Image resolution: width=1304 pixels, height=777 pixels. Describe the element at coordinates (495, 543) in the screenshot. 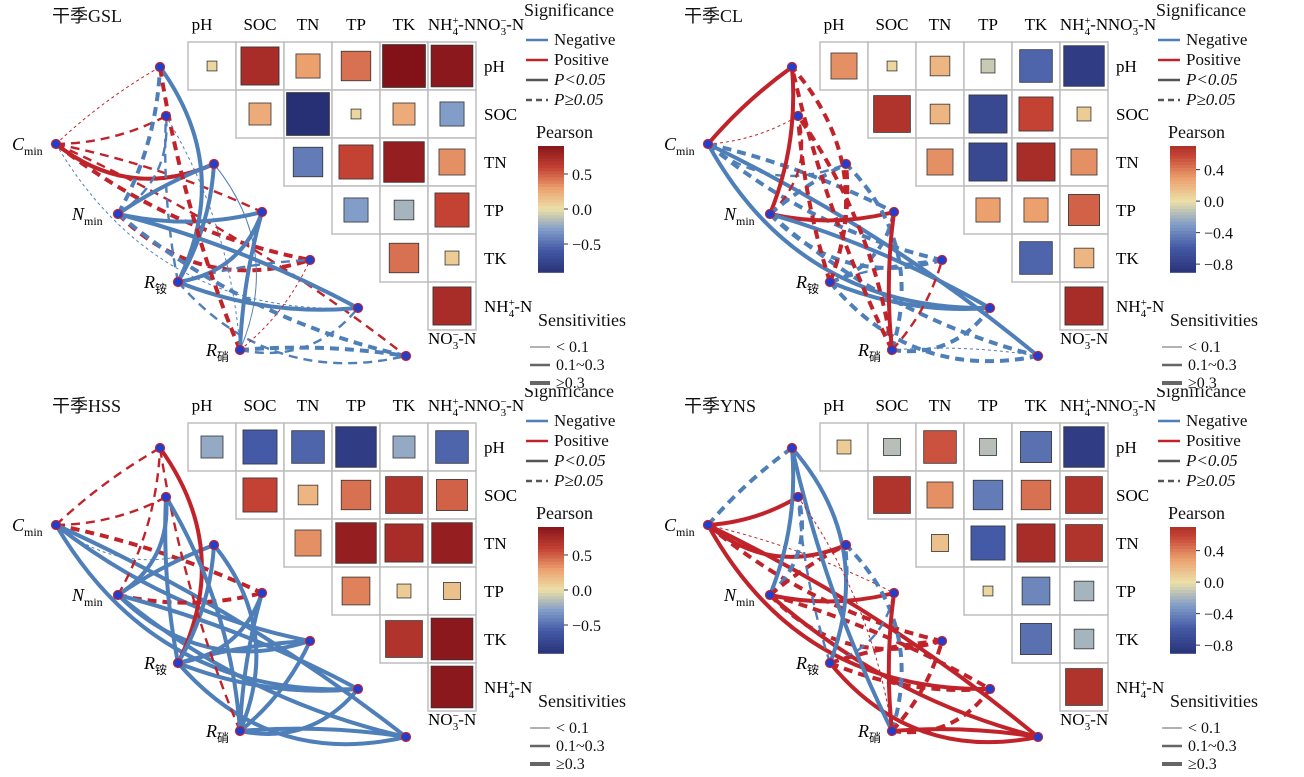

I see `row-label: TN` at that location.